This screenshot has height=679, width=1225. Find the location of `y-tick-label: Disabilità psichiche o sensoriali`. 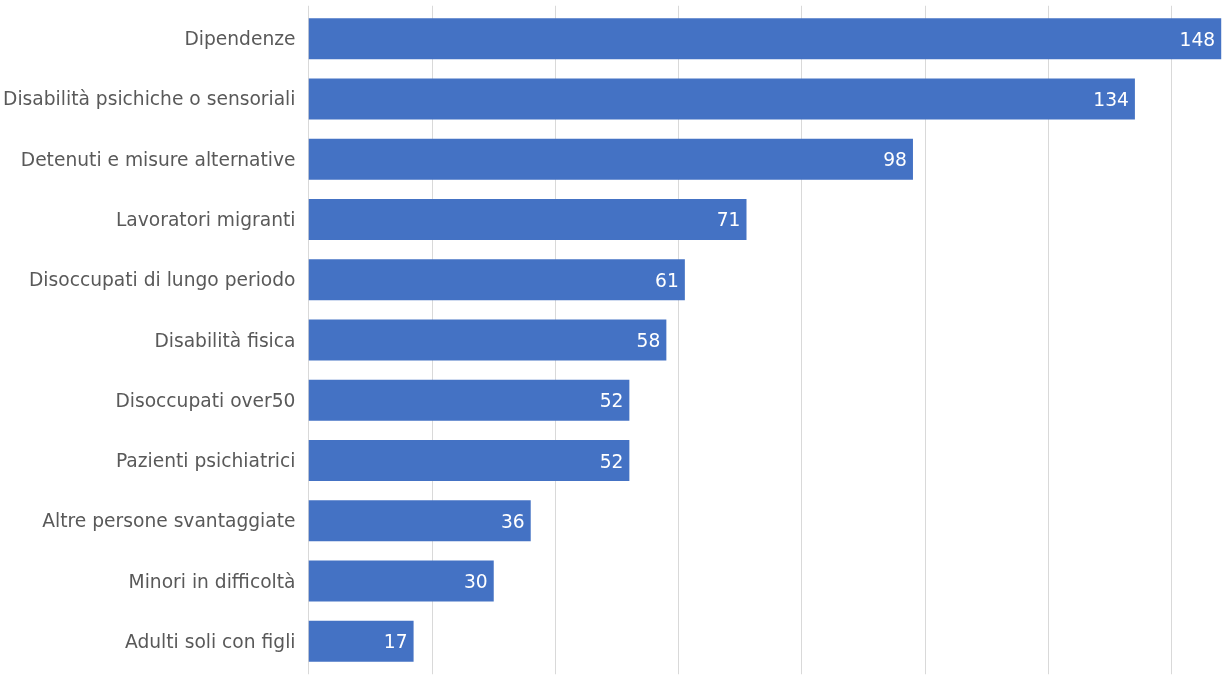

y-tick-label: Disabilità psichiche o sensoriali is located at coordinates (149, 99).